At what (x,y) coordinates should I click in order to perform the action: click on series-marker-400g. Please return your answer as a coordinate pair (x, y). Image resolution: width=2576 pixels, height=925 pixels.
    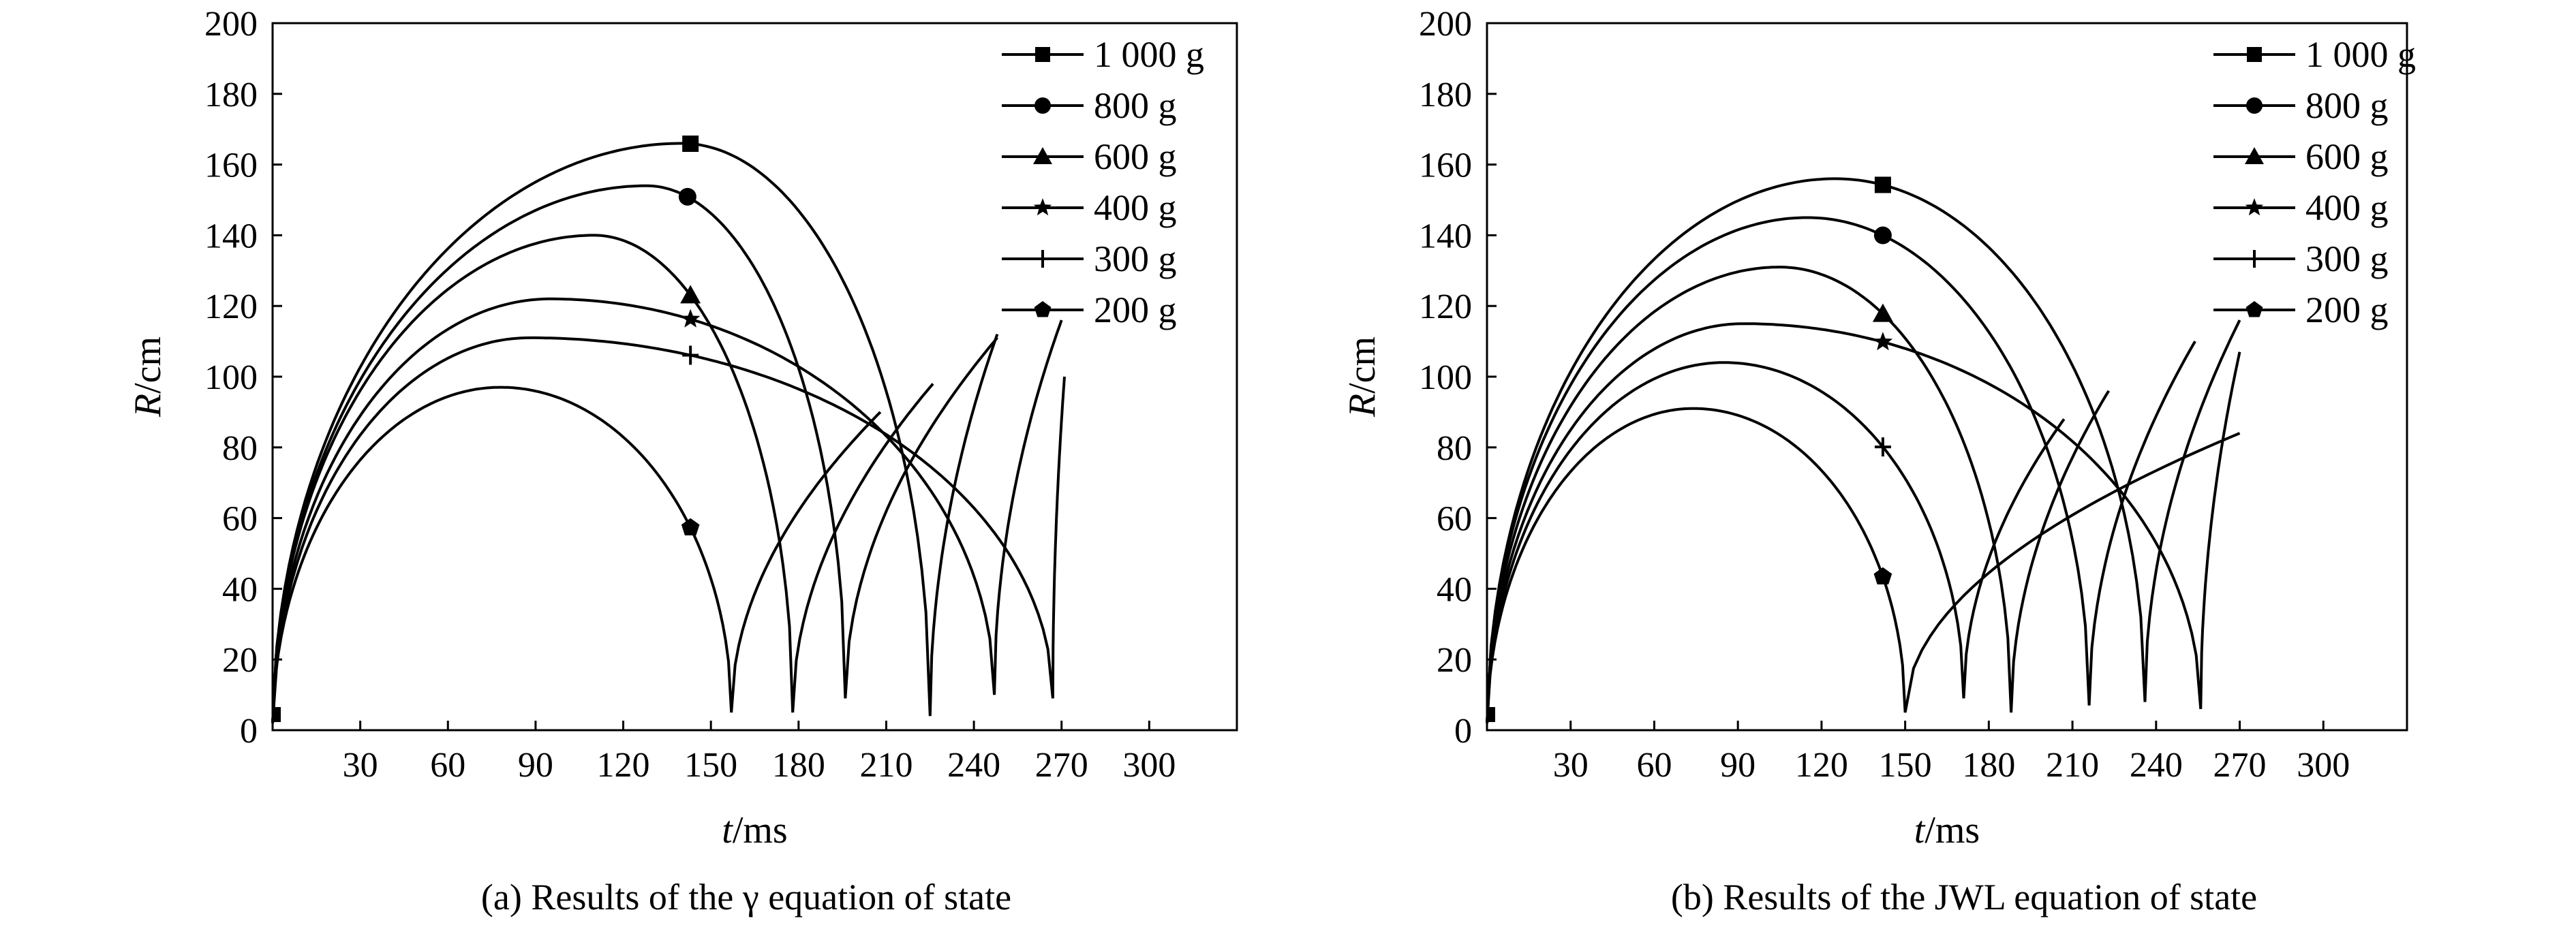
    Looking at the image, I should click on (1883, 342).